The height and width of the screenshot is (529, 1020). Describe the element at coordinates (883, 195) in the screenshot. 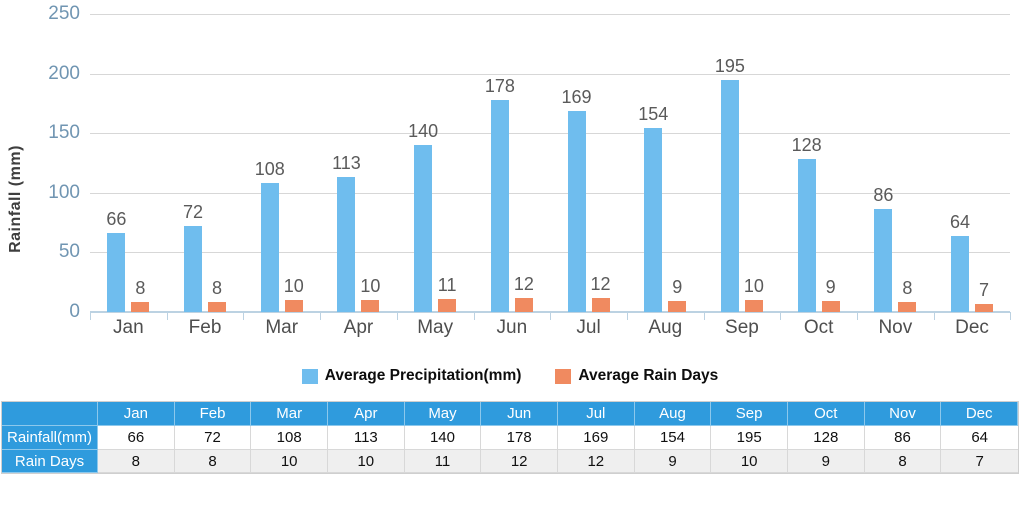

I see `value-label-precipitation-nov: 86` at that location.